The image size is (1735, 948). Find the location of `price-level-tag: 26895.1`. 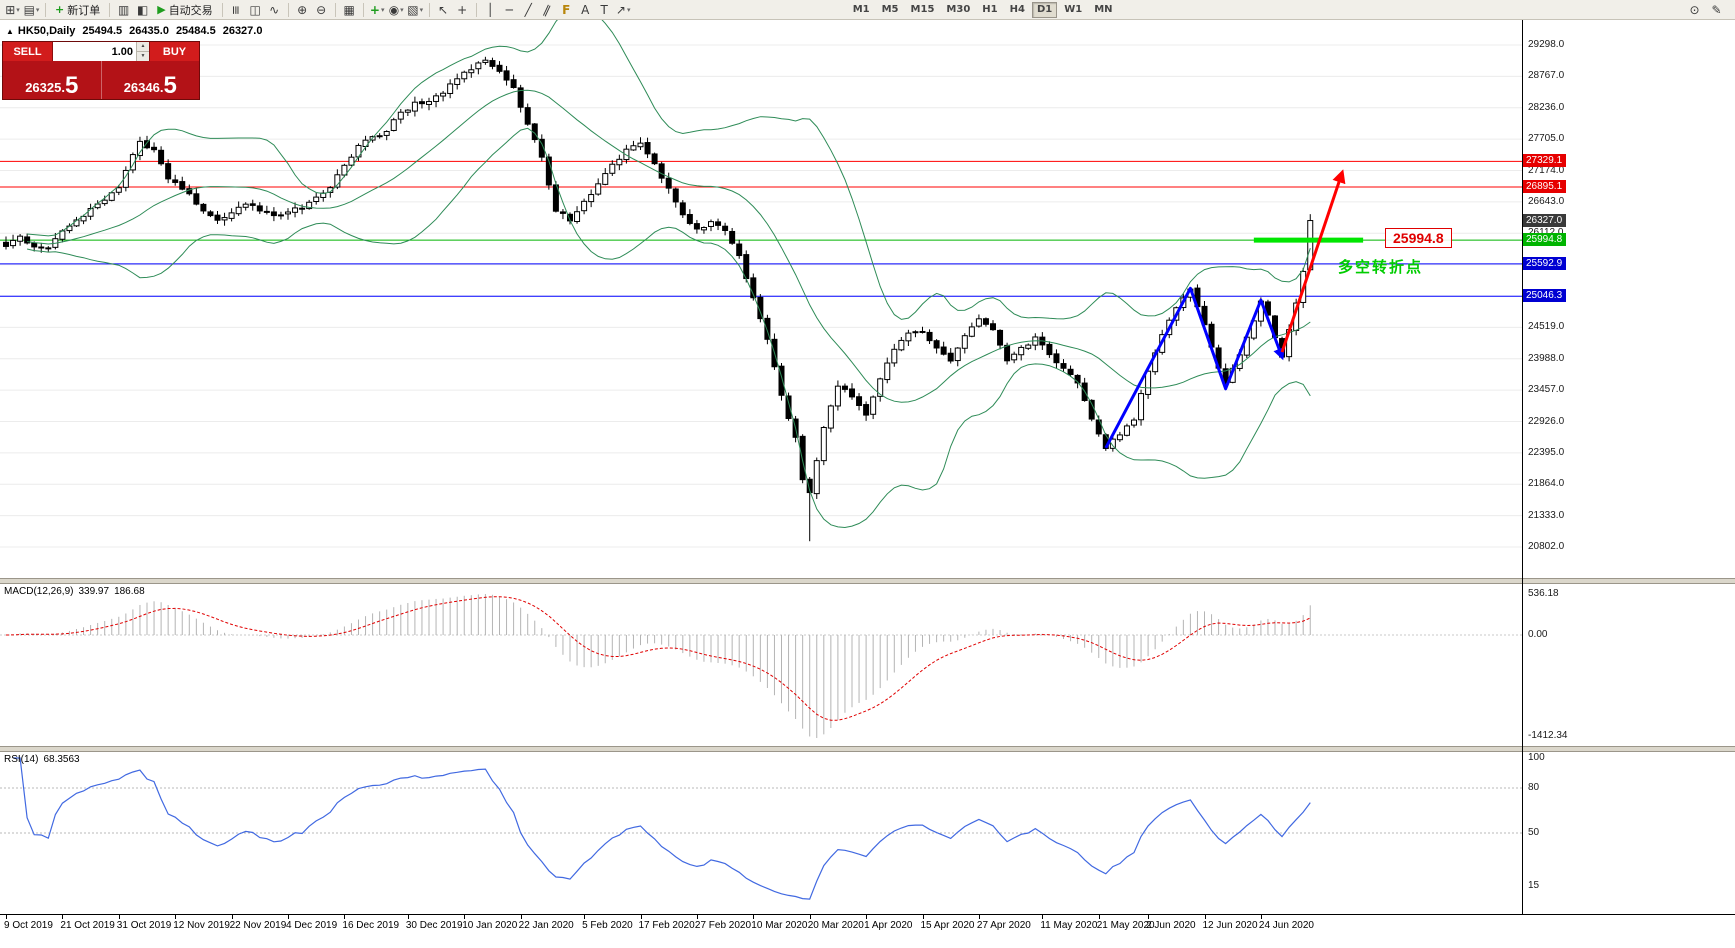

price-level-tag: 26895.1 is located at coordinates (1545, 186).